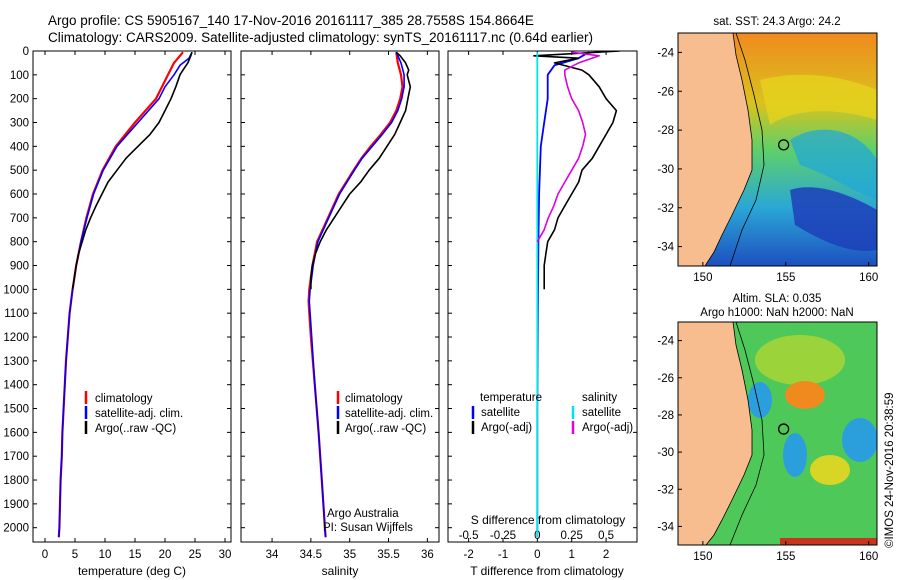 This screenshot has height=580, width=900. I want to click on x-tick-label: 10, so click(105, 555).